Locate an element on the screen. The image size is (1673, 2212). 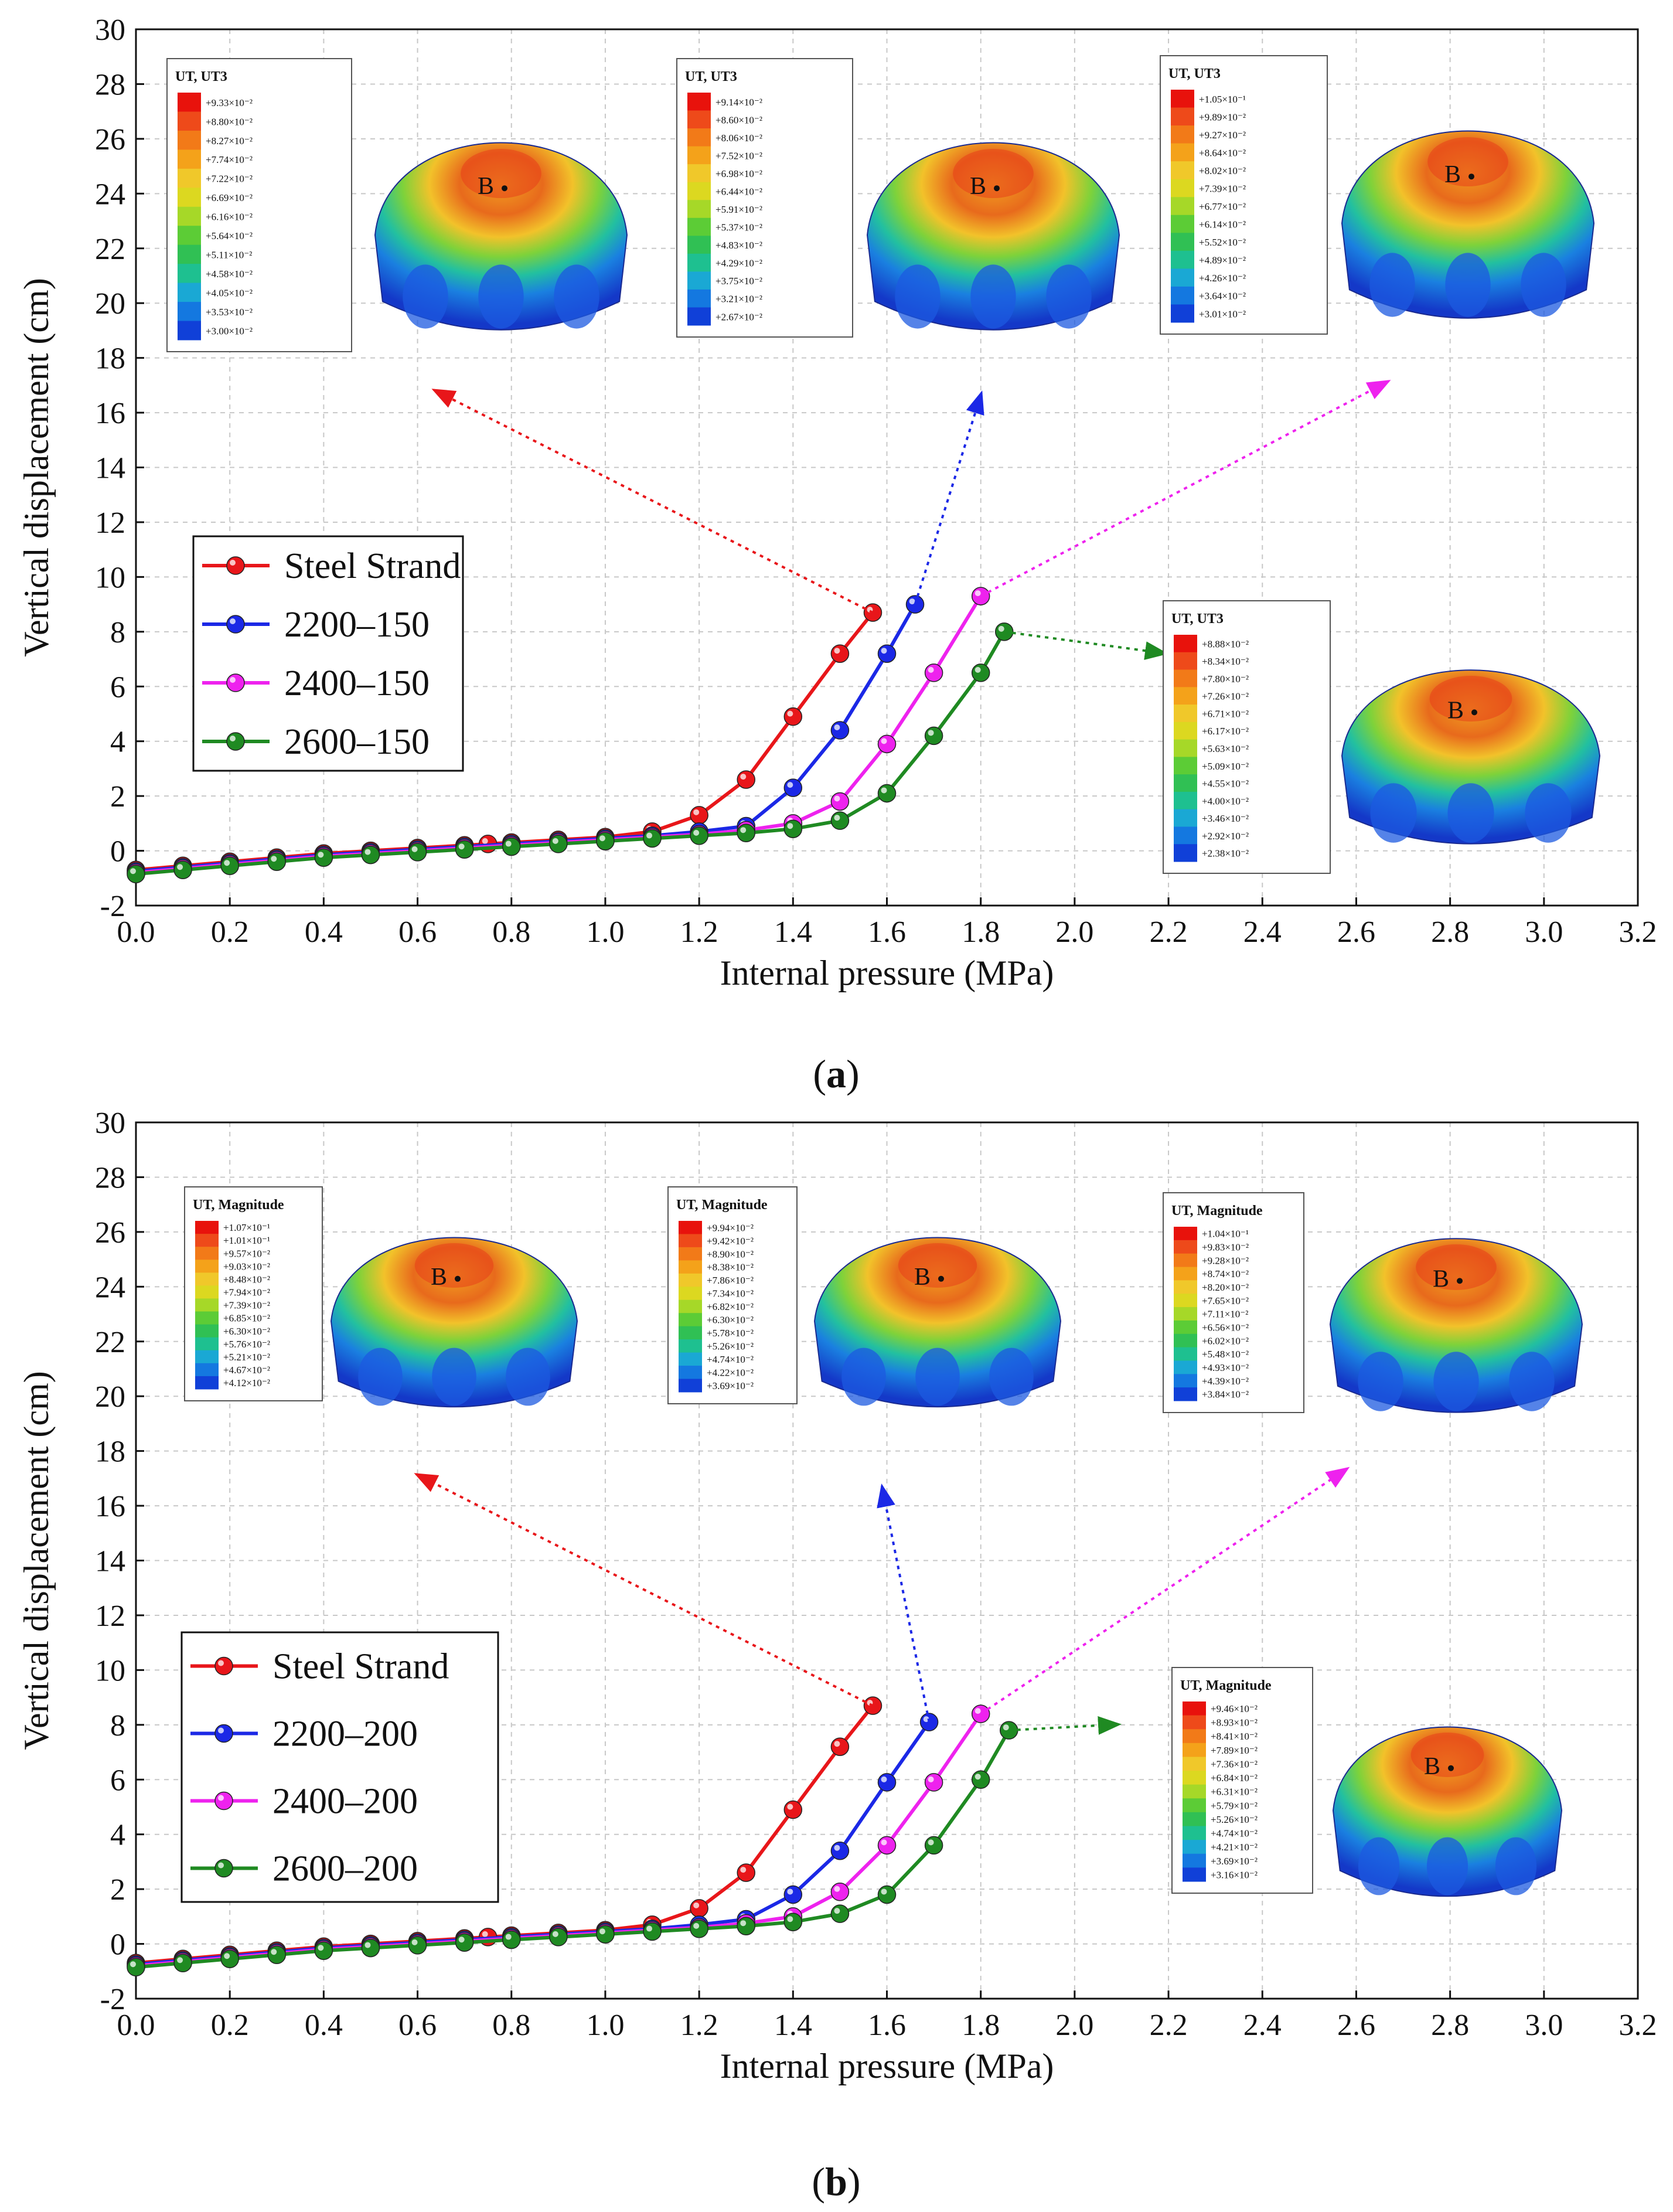
colorbar-value: +9.42×10⁻² is located at coordinates (730, 1241).